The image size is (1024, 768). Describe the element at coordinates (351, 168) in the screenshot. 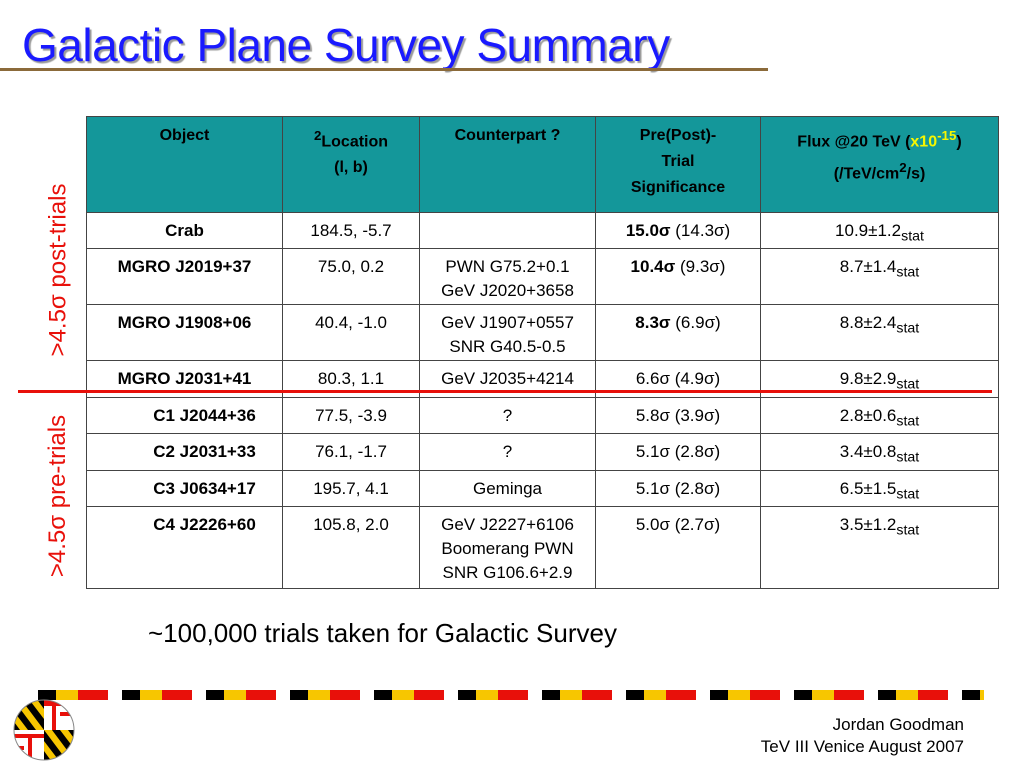

I see `header-location-coords: (l, b)` at that location.